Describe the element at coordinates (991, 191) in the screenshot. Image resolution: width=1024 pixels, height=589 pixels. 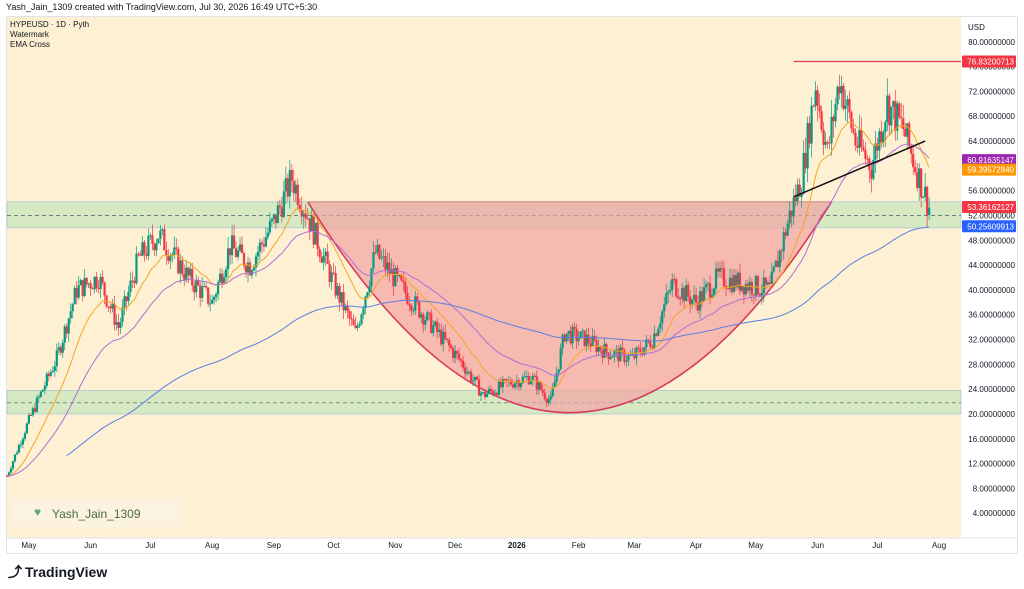
I see `y-tick-label: 56.00000000` at that location.